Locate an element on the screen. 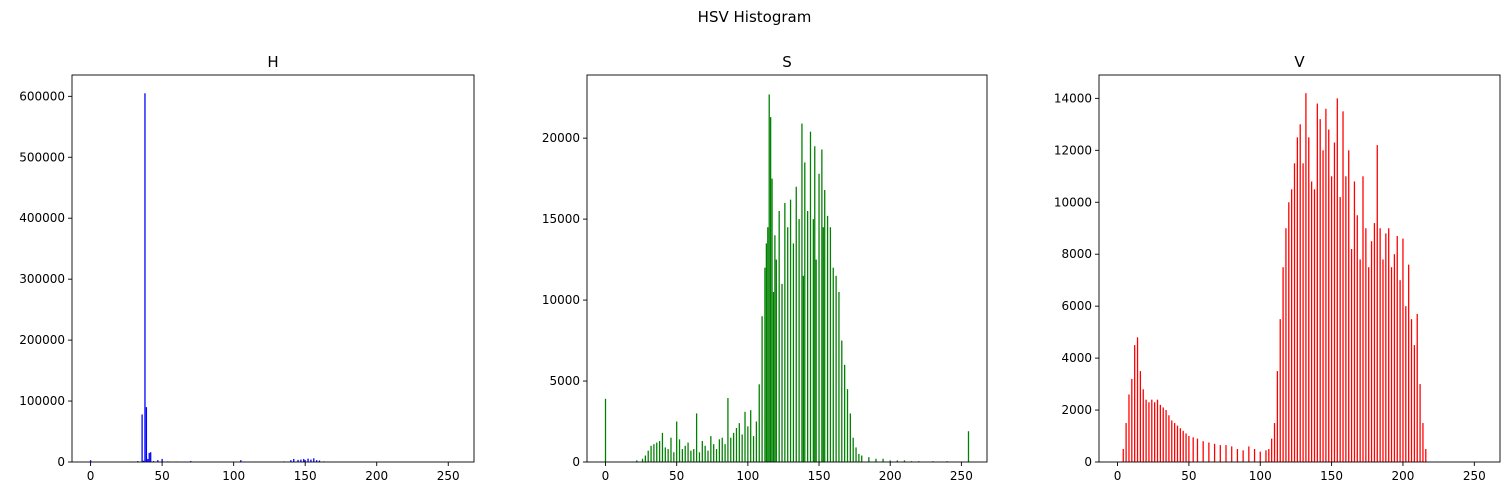 The height and width of the screenshot is (499, 1509). ytick-label-h-3: 300000 is located at coordinates (42, 279).